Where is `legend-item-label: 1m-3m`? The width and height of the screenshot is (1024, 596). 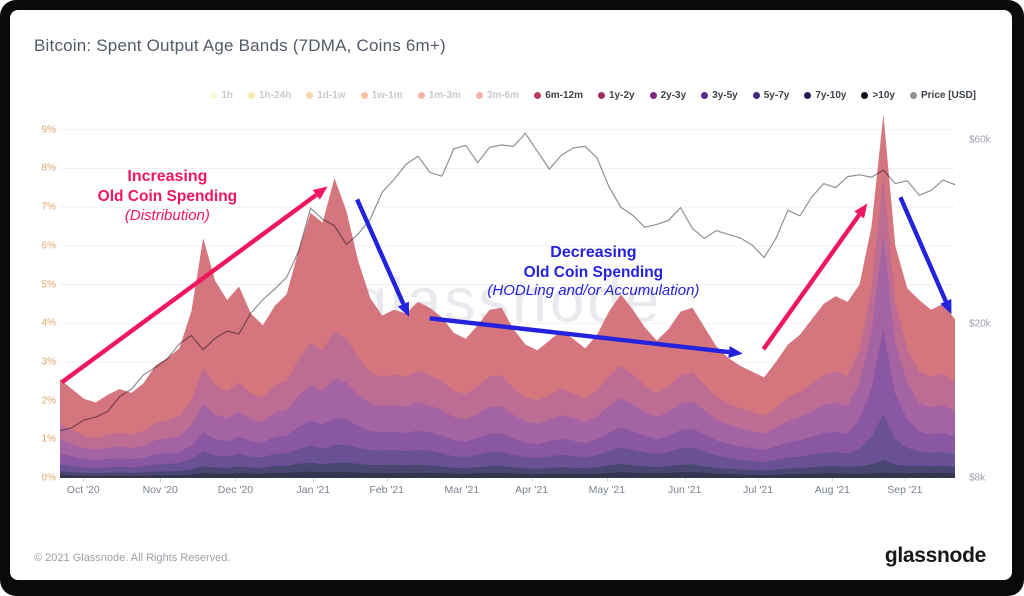
legend-item-label: 1m-3m is located at coordinates (444, 95).